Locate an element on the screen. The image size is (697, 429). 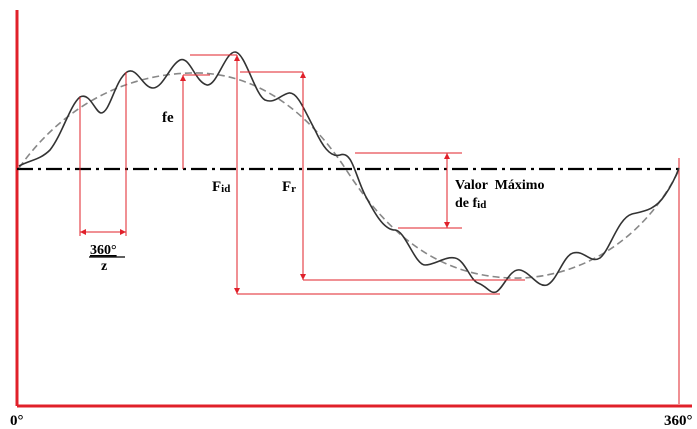
fe-label: fe is located at coordinates (168, 118).